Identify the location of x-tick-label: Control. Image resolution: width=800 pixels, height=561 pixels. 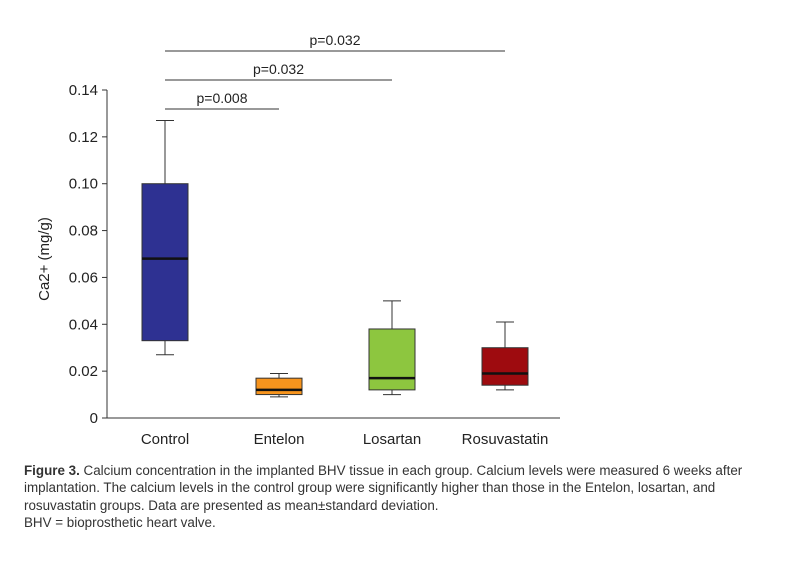
(165, 439).